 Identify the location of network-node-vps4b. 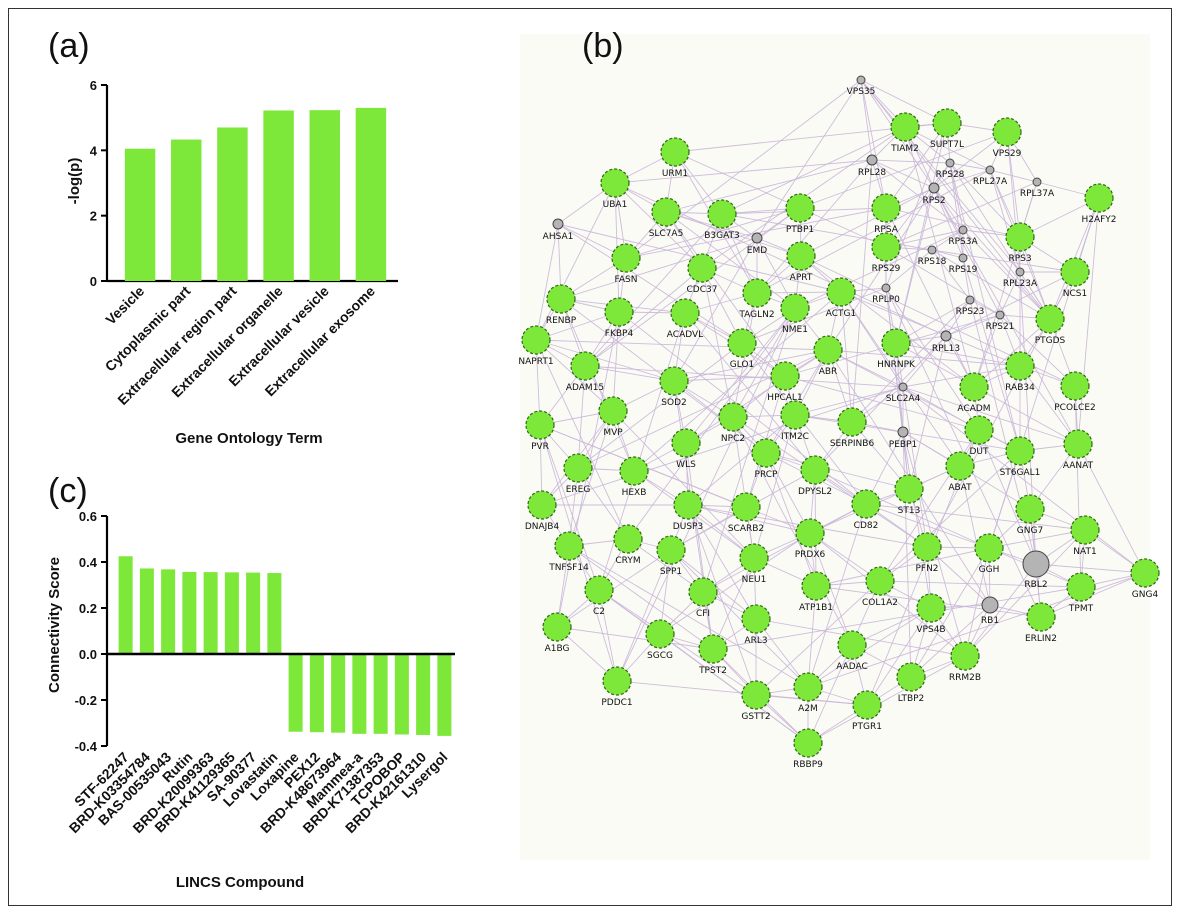
(931, 608).